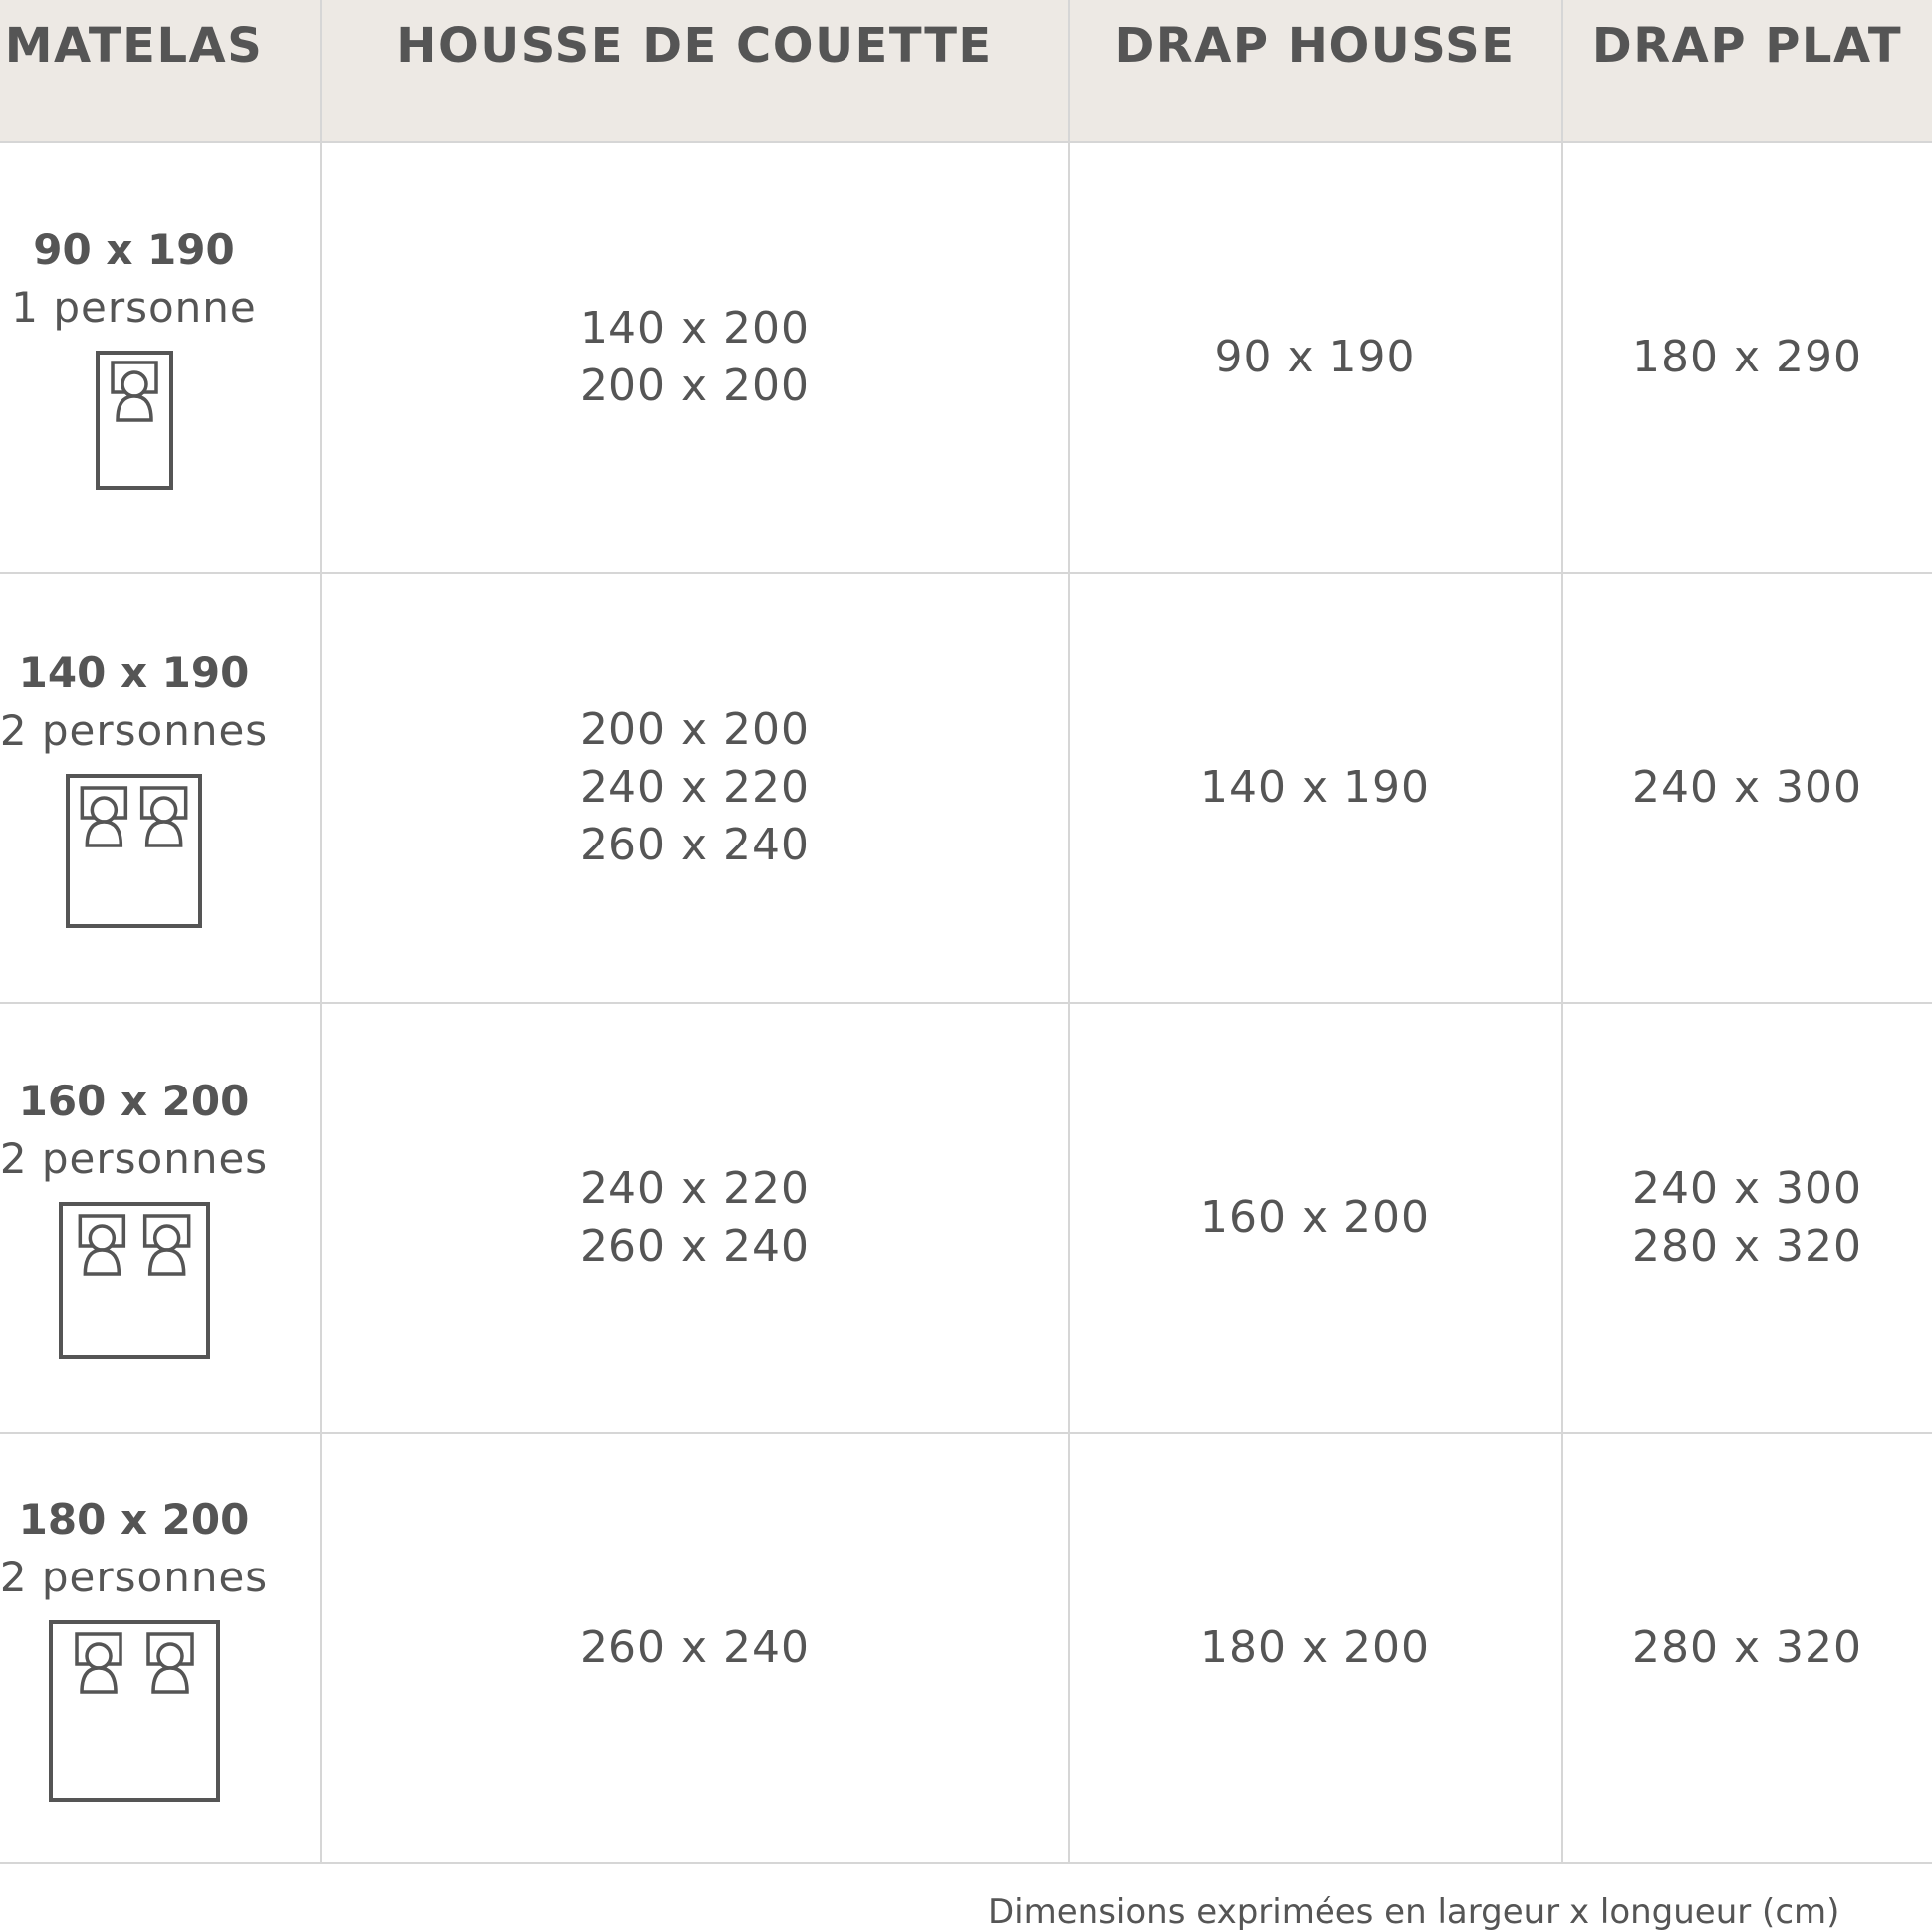 This screenshot has height=1932, width=1932. I want to click on drap-housse-cell: 90 x 190, so click(1316, 358).